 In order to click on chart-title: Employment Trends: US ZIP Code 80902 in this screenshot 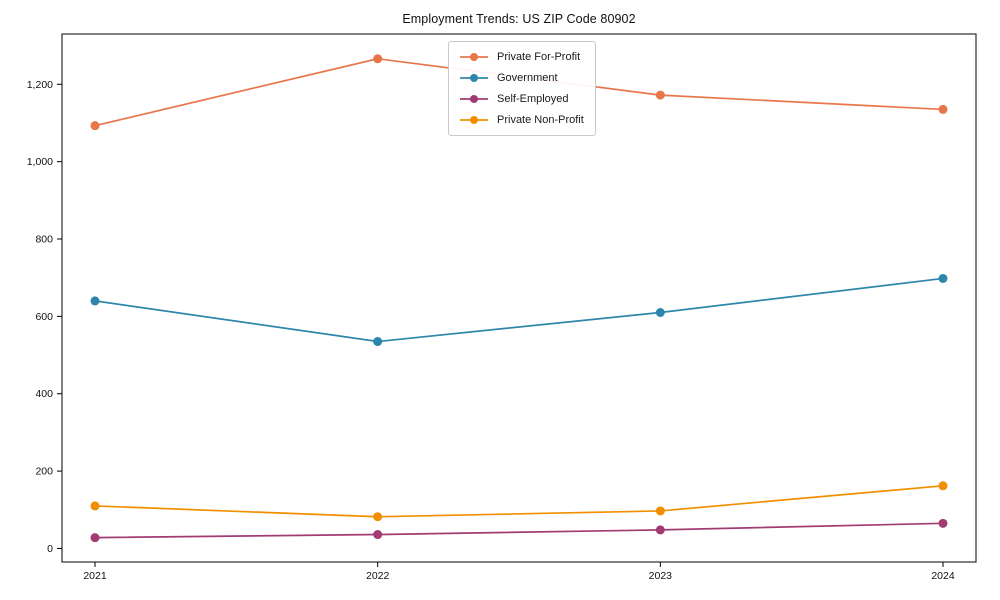, I will do `click(519, 19)`.